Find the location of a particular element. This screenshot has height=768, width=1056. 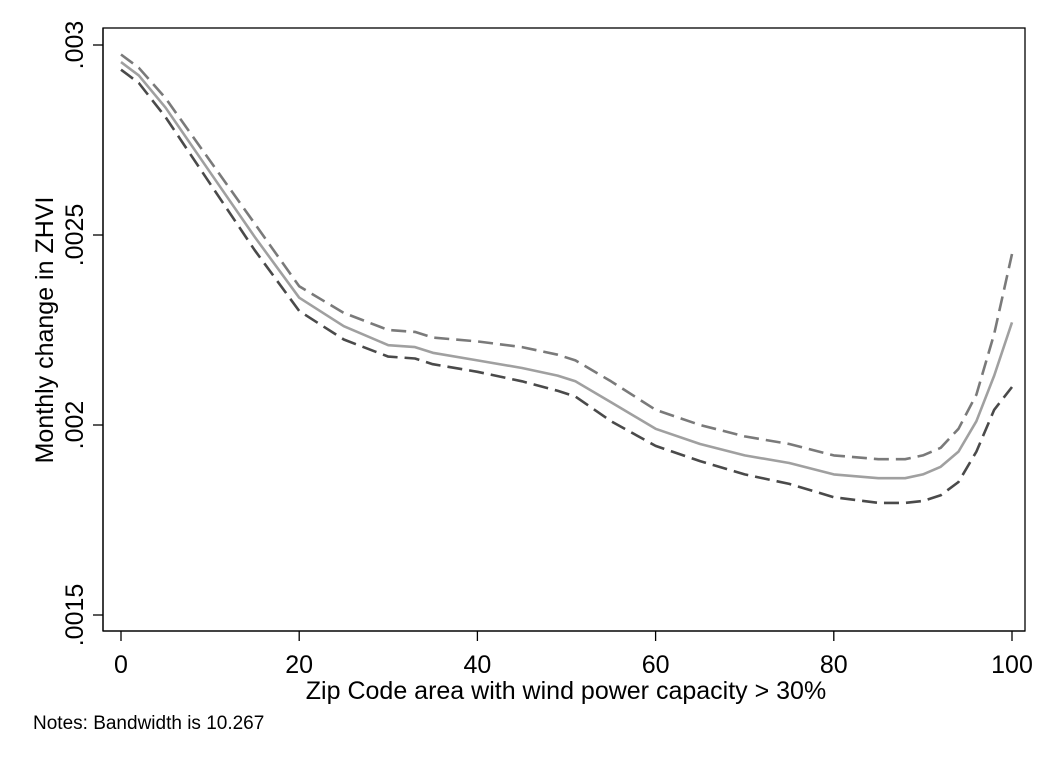

x-tick-label: 80 is located at coordinates (834, 665).